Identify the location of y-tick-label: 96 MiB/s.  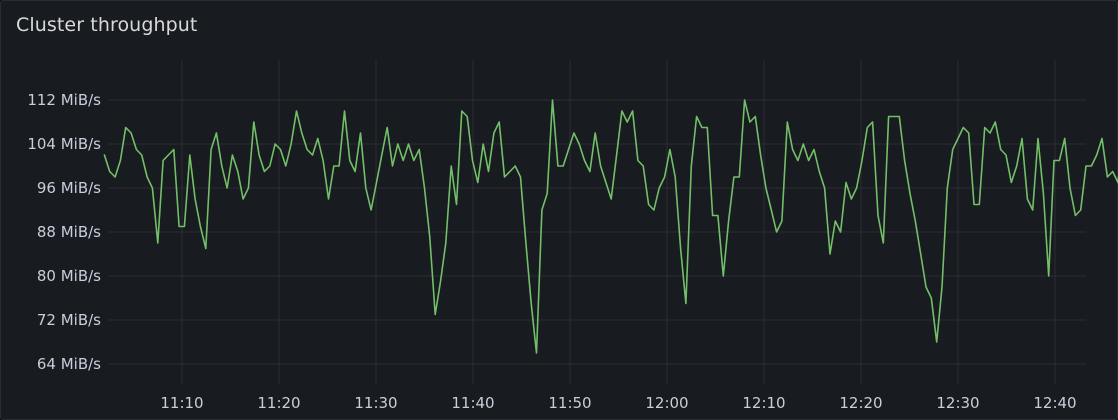
(69, 188).